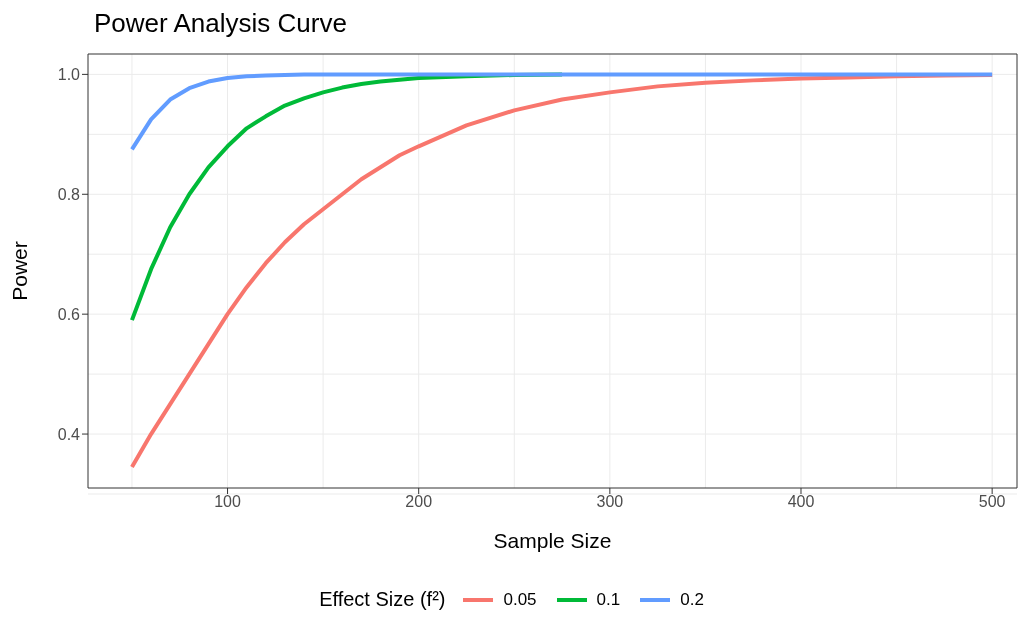 Image resolution: width=1031 pixels, height=632 pixels. I want to click on line-series, so click(562, 112).